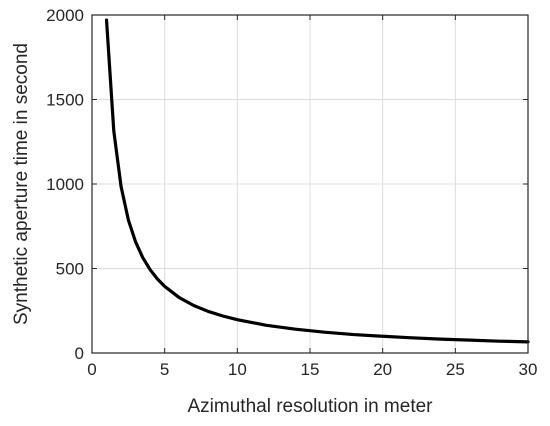 The image size is (550, 426). What do you see at coordinates (21, 184) in the screenshot?
I see `y-axis-label: Synthetic aperture time in second` at bounding box center [21, 184].